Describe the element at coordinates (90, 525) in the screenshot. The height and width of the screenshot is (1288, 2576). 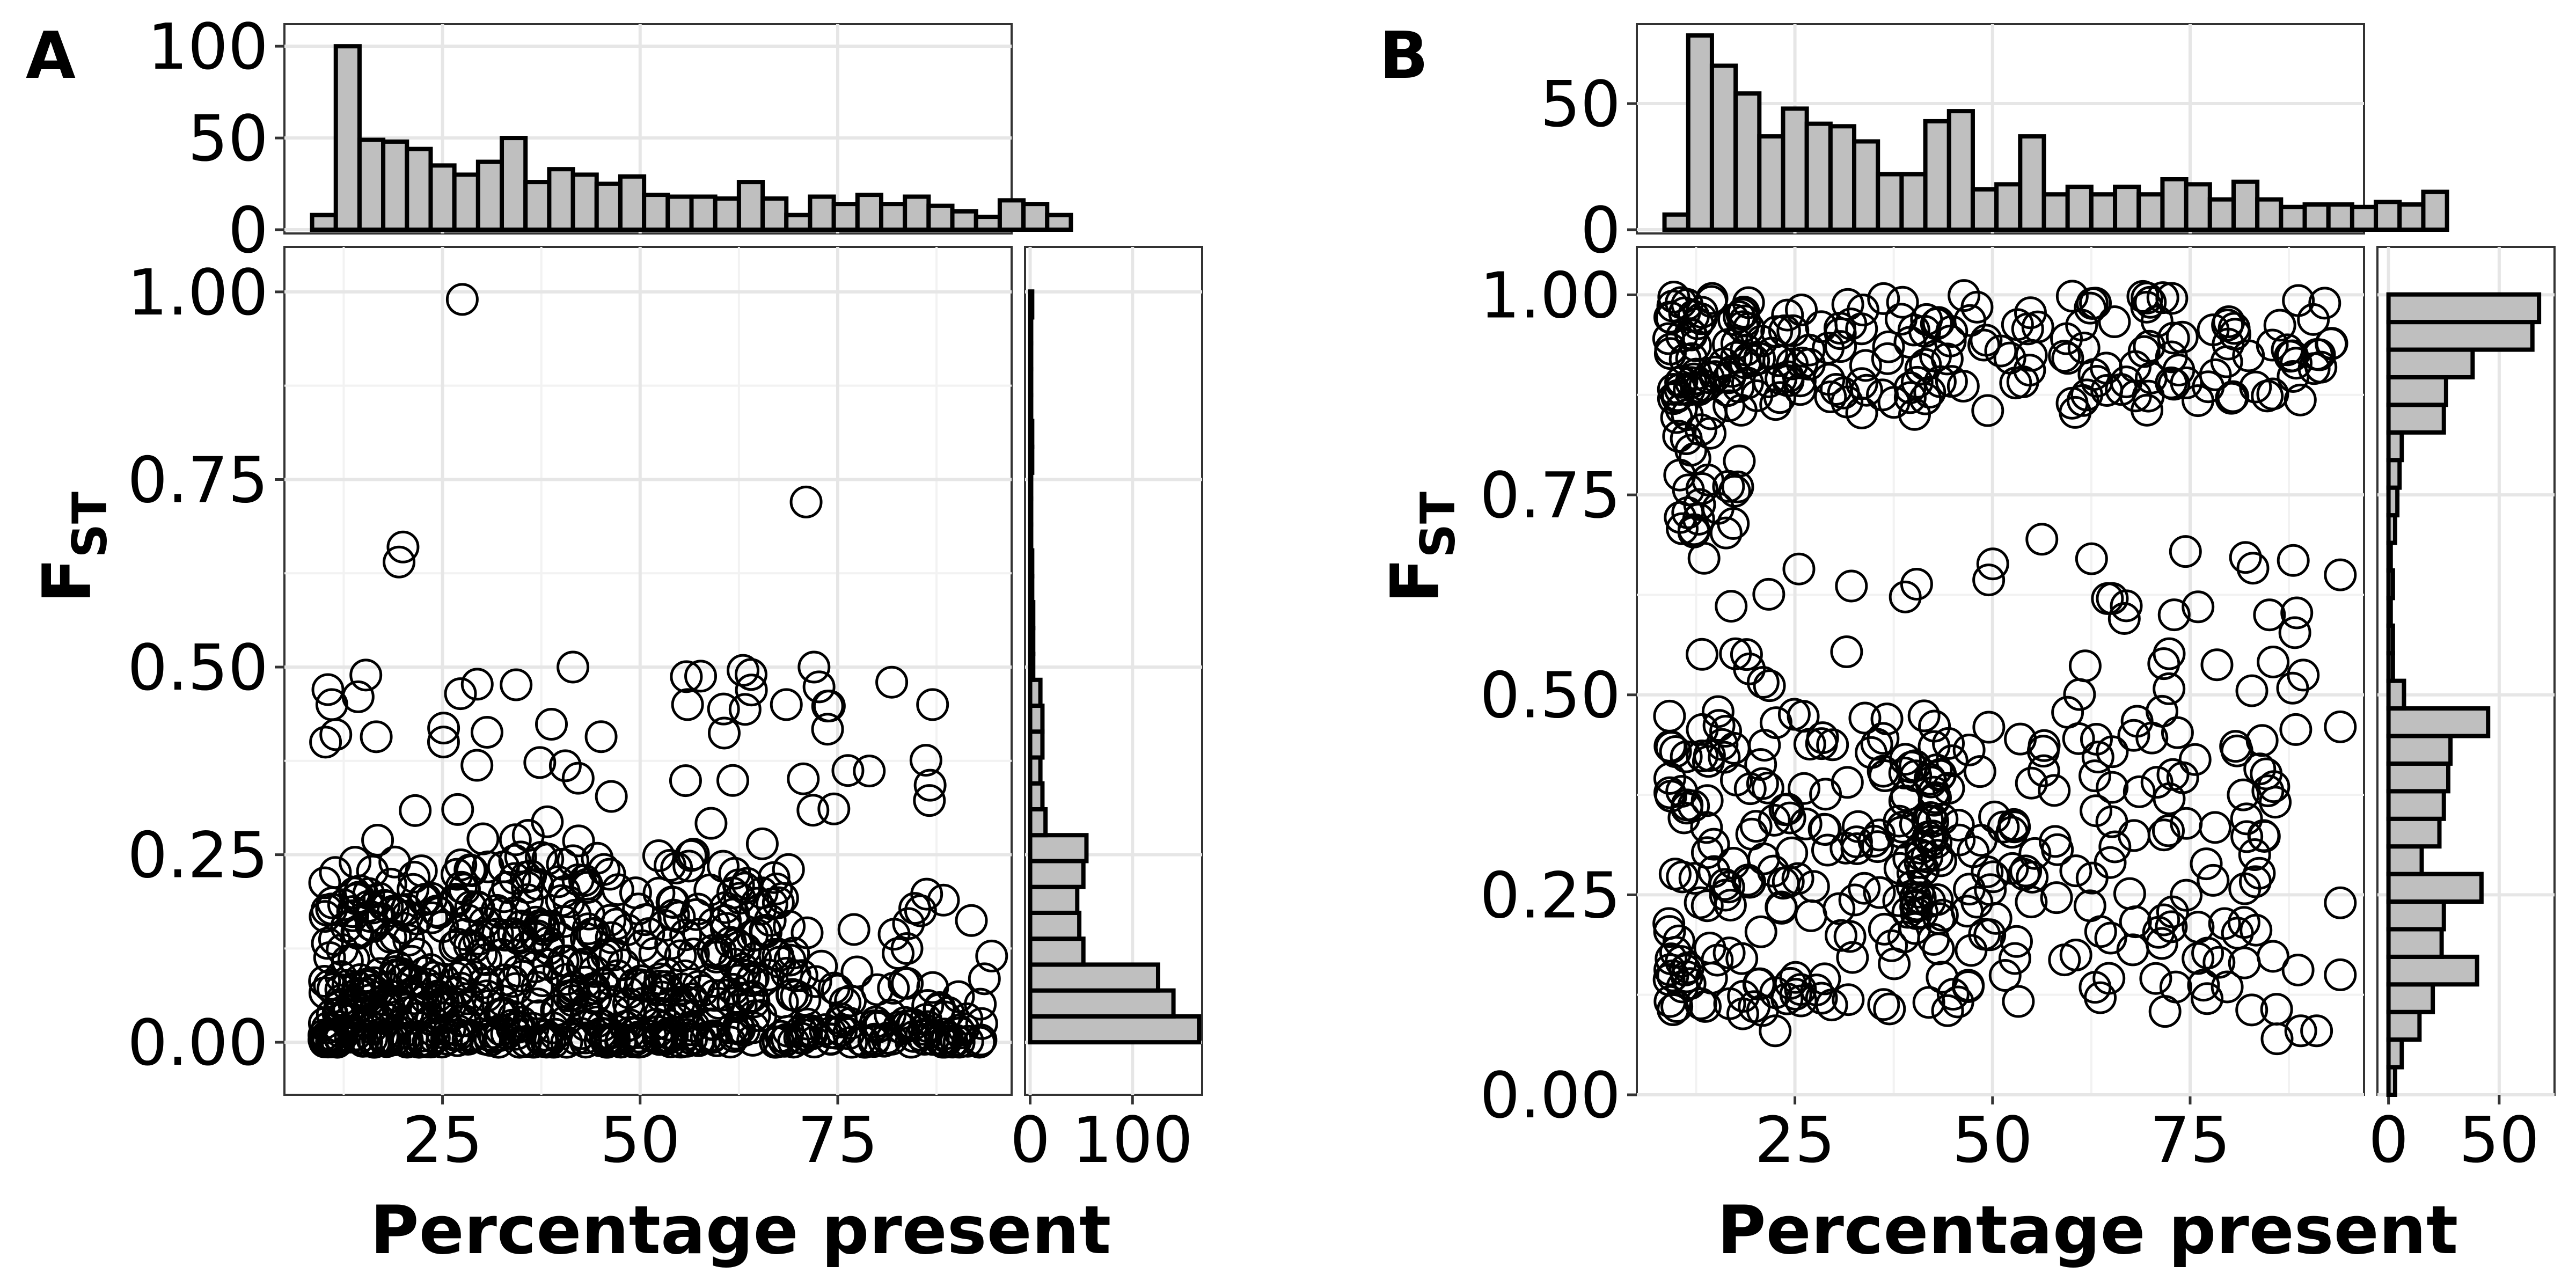
I see `panel-a-y-axis-title-sub: ST` at that location.